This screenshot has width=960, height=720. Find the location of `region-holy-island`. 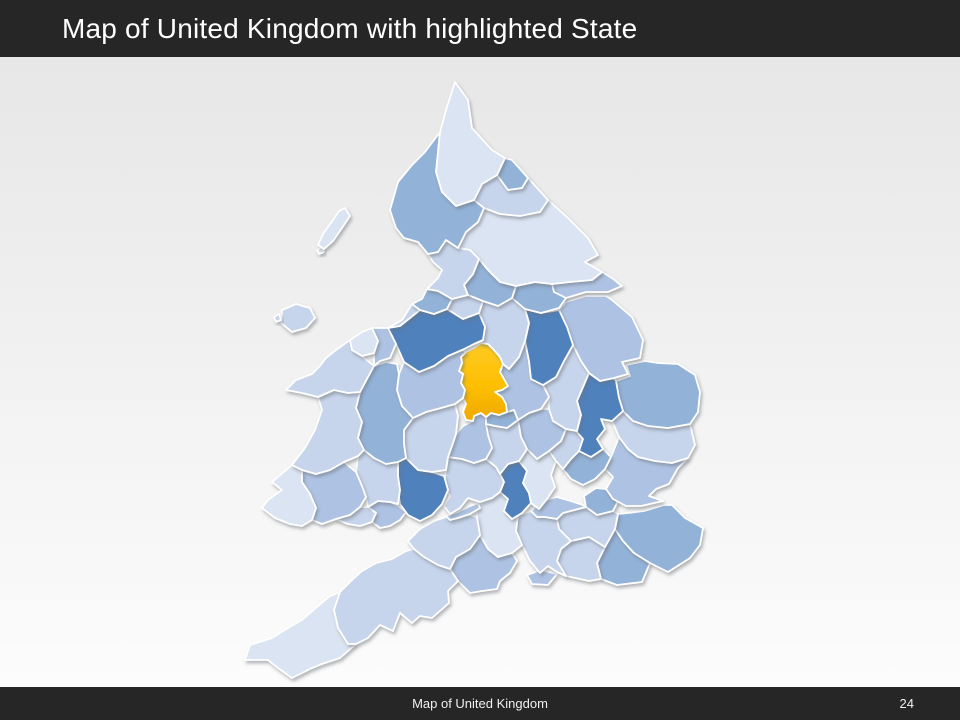

region-holy-island is located at coordinates (277, 318).